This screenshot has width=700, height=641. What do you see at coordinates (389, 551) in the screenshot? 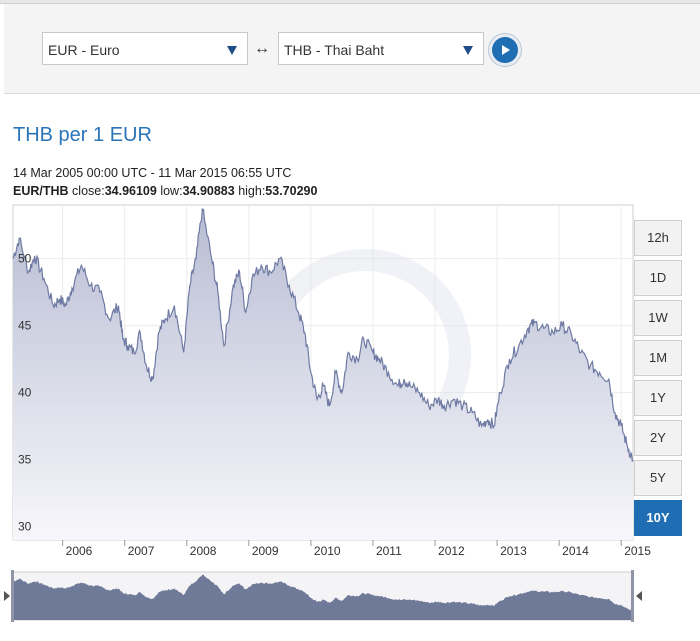
I see `x-tick-label: 2011` at bounding box center [389, 551].